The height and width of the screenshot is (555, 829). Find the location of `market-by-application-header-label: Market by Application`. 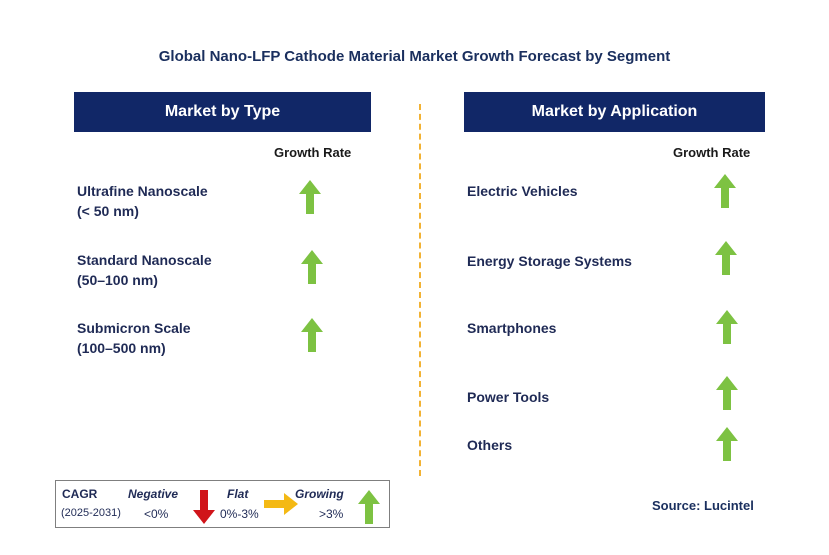

market-by-application-header-label: Market by Application is located at coordinates (614, 111).